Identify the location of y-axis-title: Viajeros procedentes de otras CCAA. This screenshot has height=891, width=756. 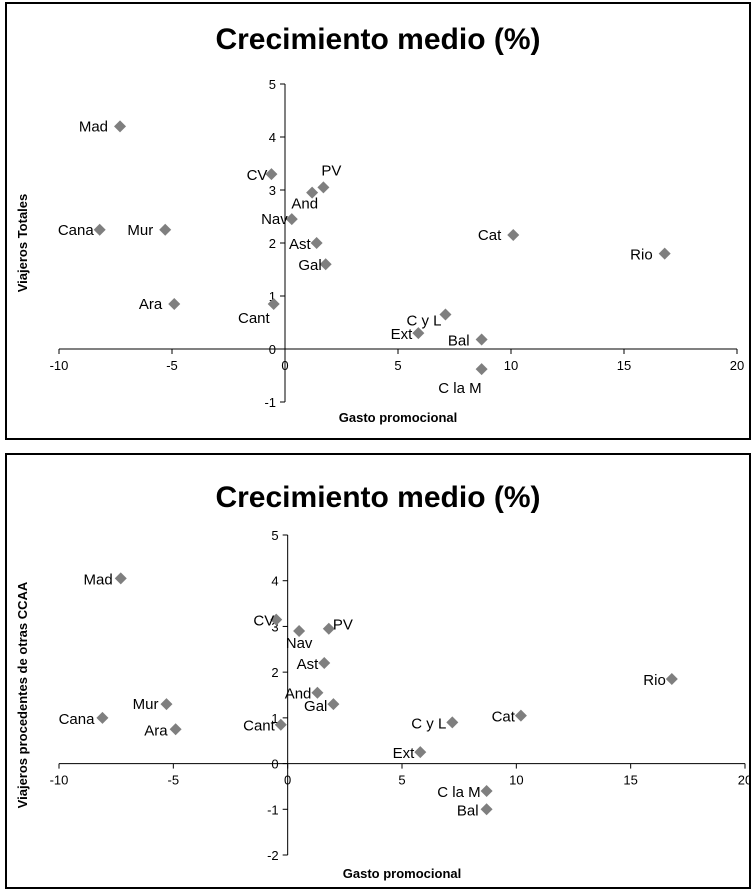
(22, 694).